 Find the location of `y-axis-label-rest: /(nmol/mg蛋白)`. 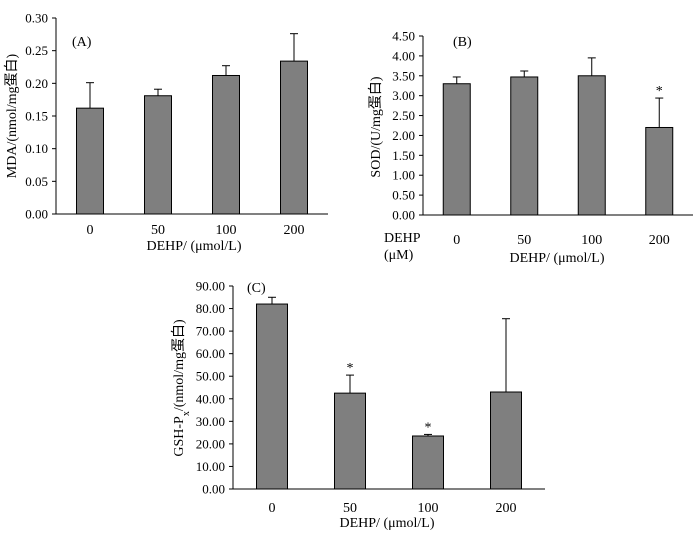

y-axis-label-rest: /(nmol/mg蛋白) is located at coordinates (179, 365).